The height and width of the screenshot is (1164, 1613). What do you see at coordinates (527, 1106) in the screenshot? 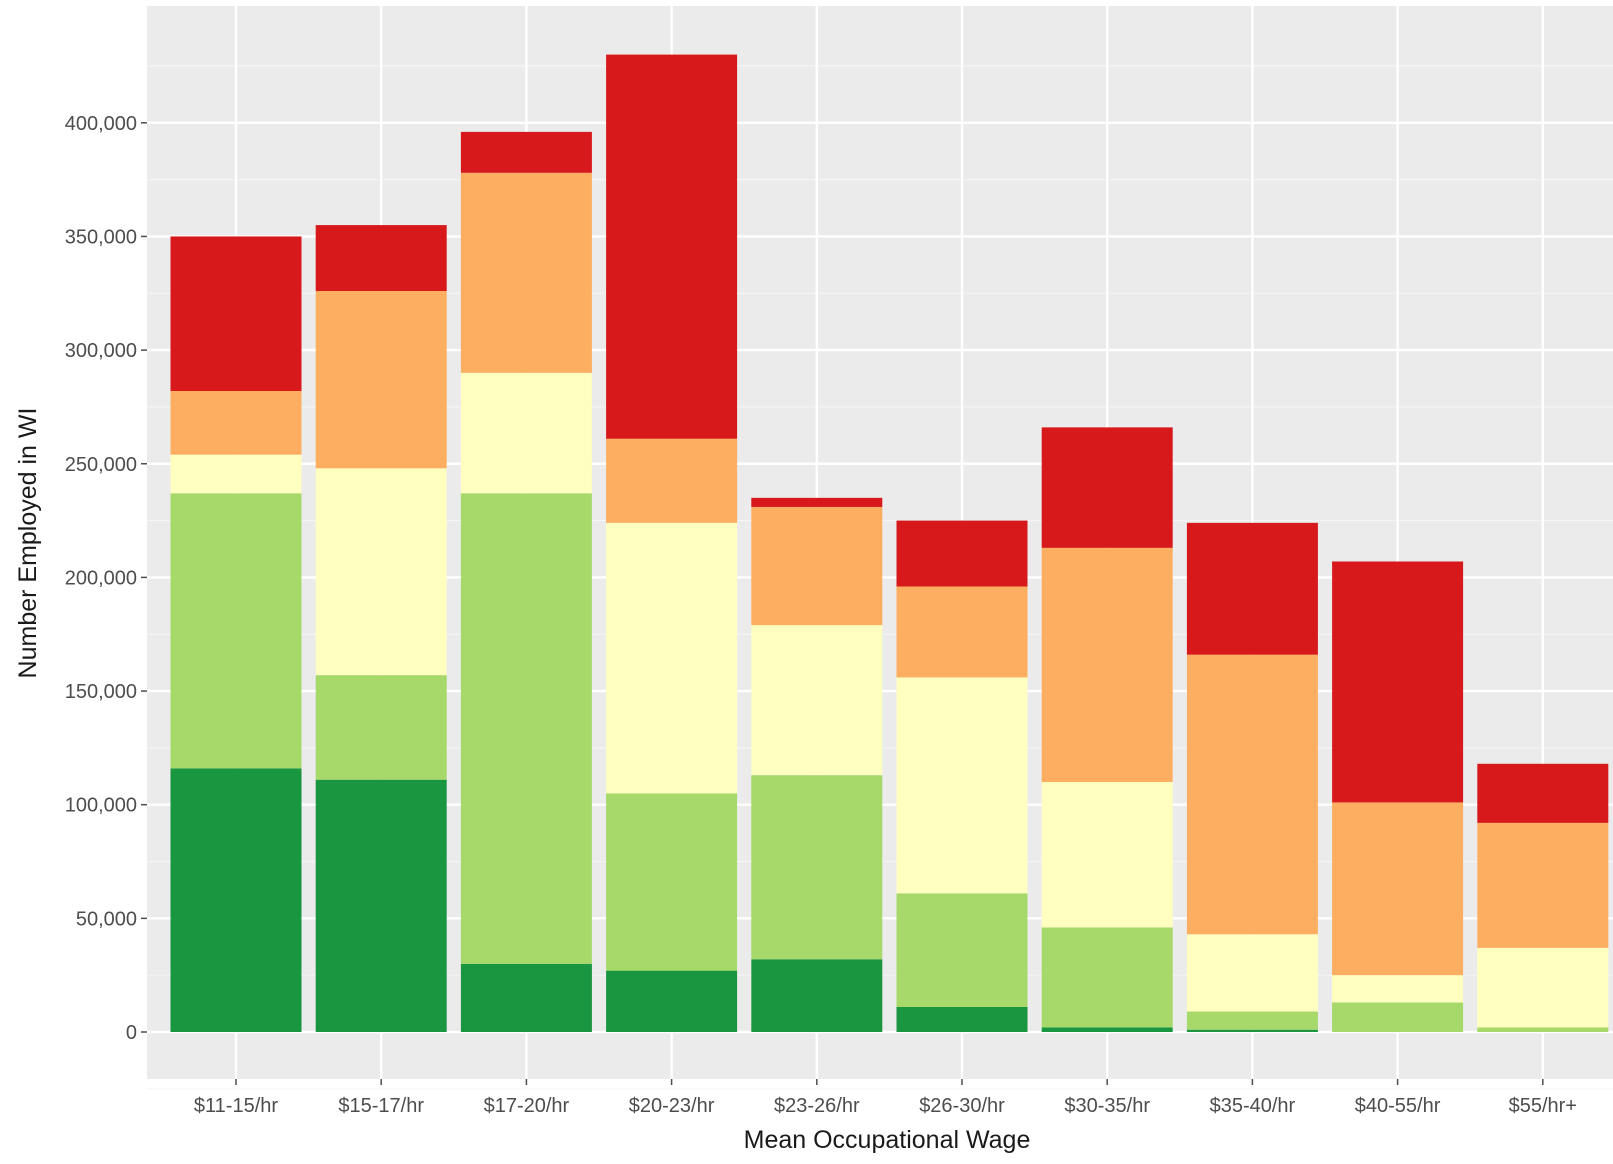
I see `x-tick-label: $17-20/hr` at bounding box center [527, 1106].